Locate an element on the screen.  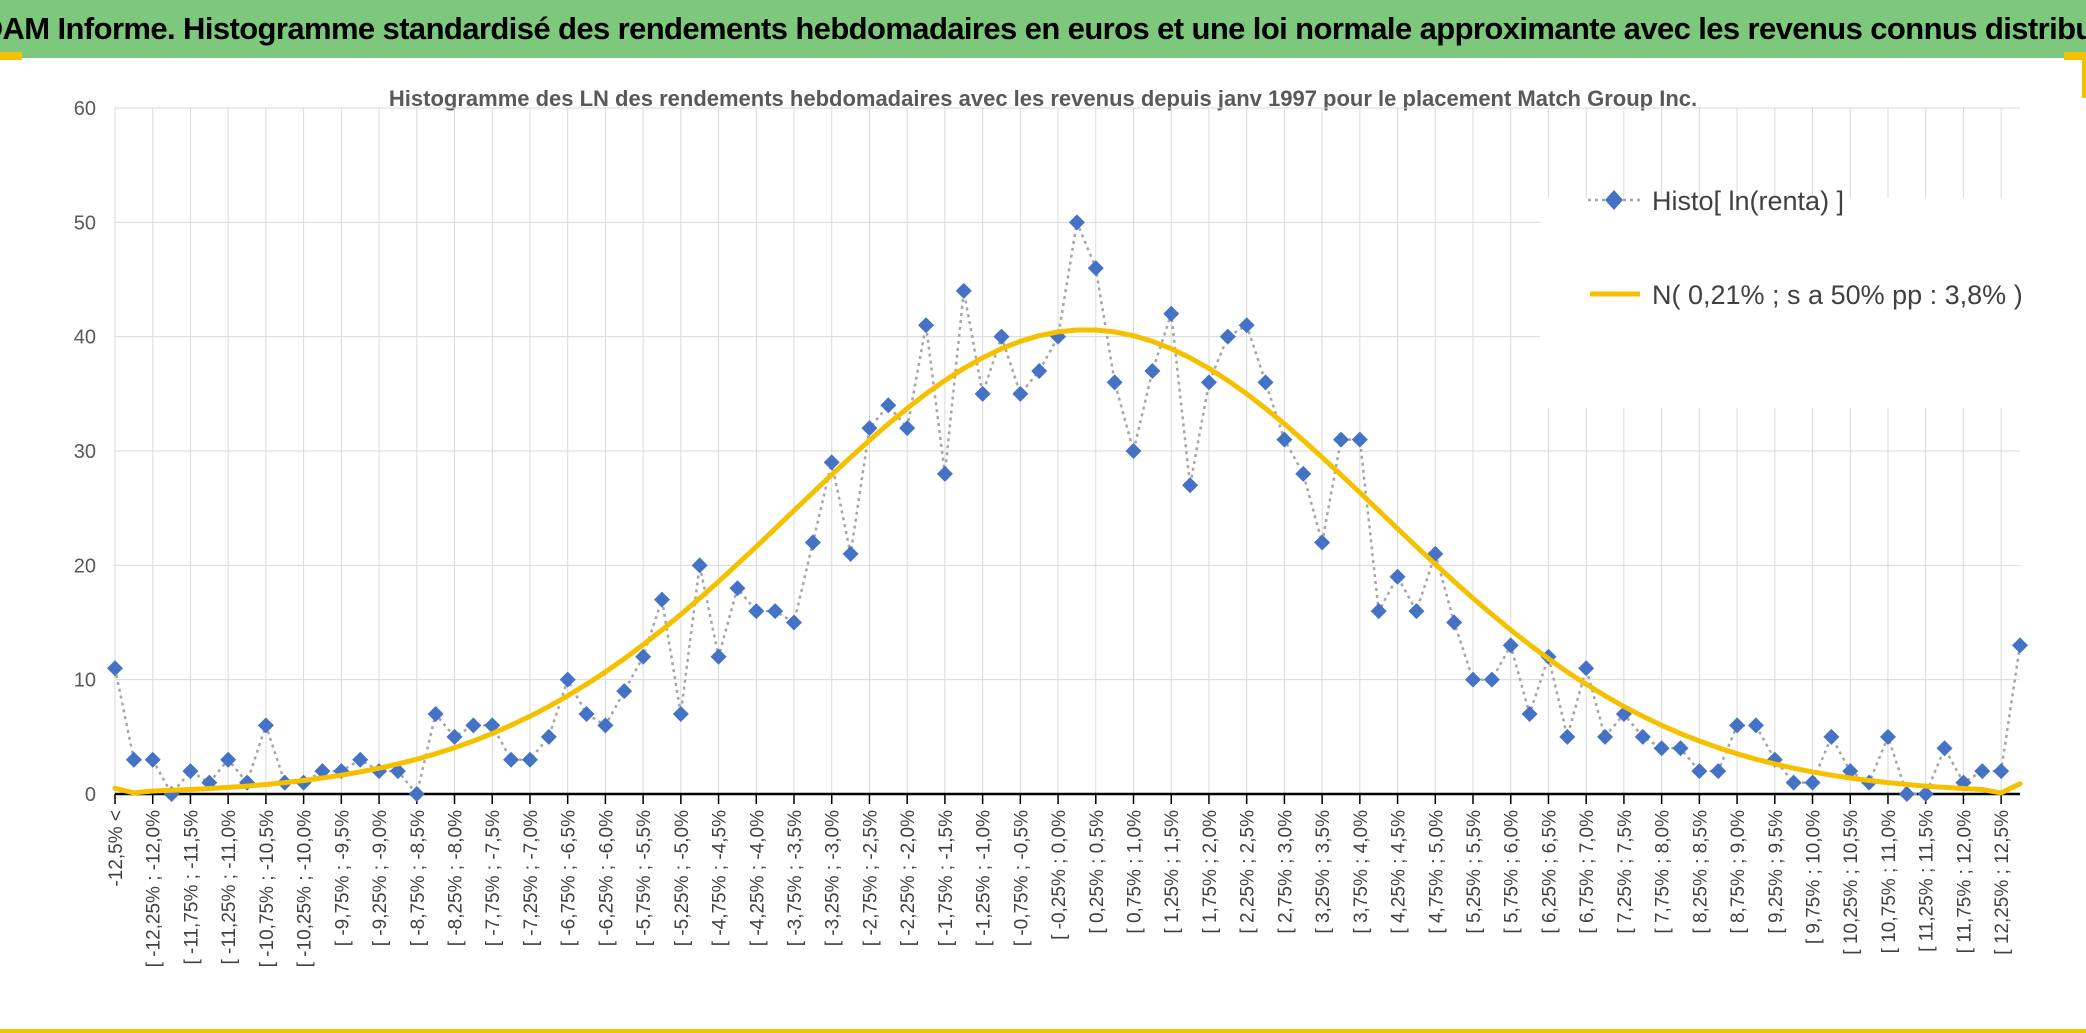
x-tick-label: [ -0,75% ; -0,5% is located at coordinates (1021, 878).